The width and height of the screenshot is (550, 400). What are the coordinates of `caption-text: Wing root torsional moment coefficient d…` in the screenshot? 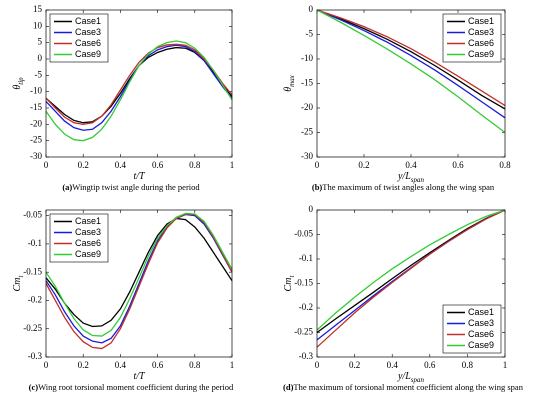 It's located at (136, 387).